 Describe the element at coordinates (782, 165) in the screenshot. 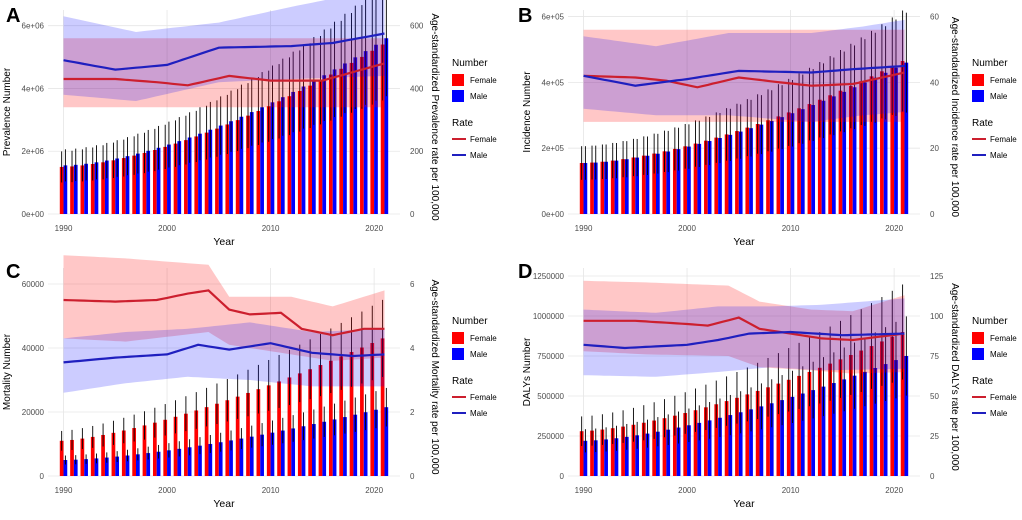

I see `bar-male-2009` at that location.